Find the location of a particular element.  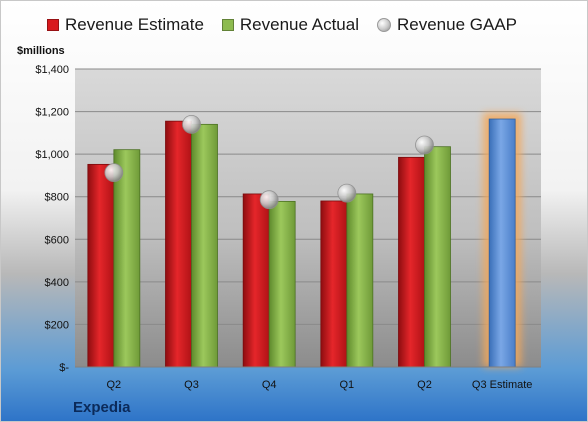

y-tick-label: $800 is located at coordinates (57, 198).